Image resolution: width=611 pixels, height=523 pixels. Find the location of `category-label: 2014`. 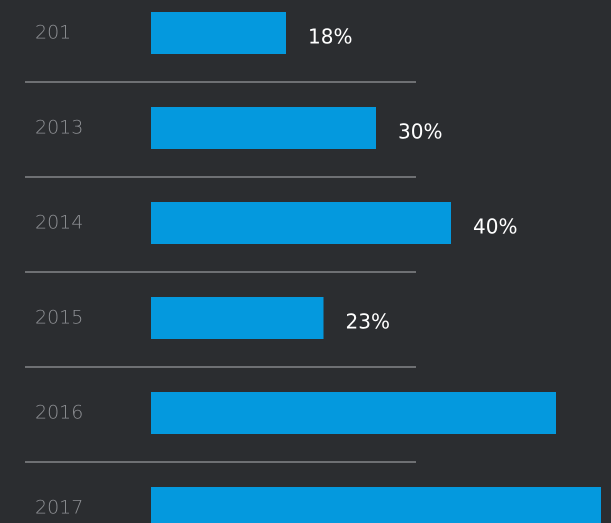

category-label: 2014 is located at coordinates (59, 223).